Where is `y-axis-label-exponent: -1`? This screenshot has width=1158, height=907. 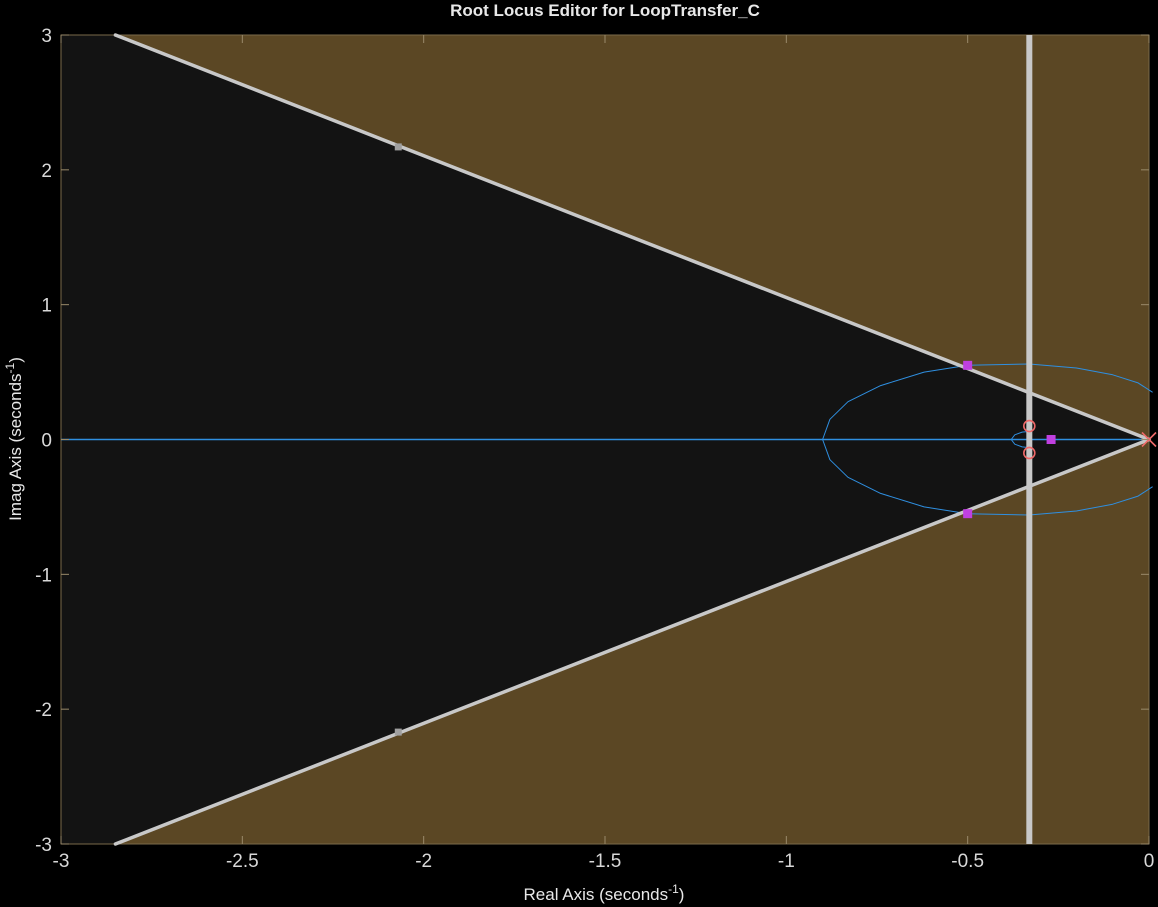
y-axis-label-exponent: -1 is located at coordinates (10, 367).